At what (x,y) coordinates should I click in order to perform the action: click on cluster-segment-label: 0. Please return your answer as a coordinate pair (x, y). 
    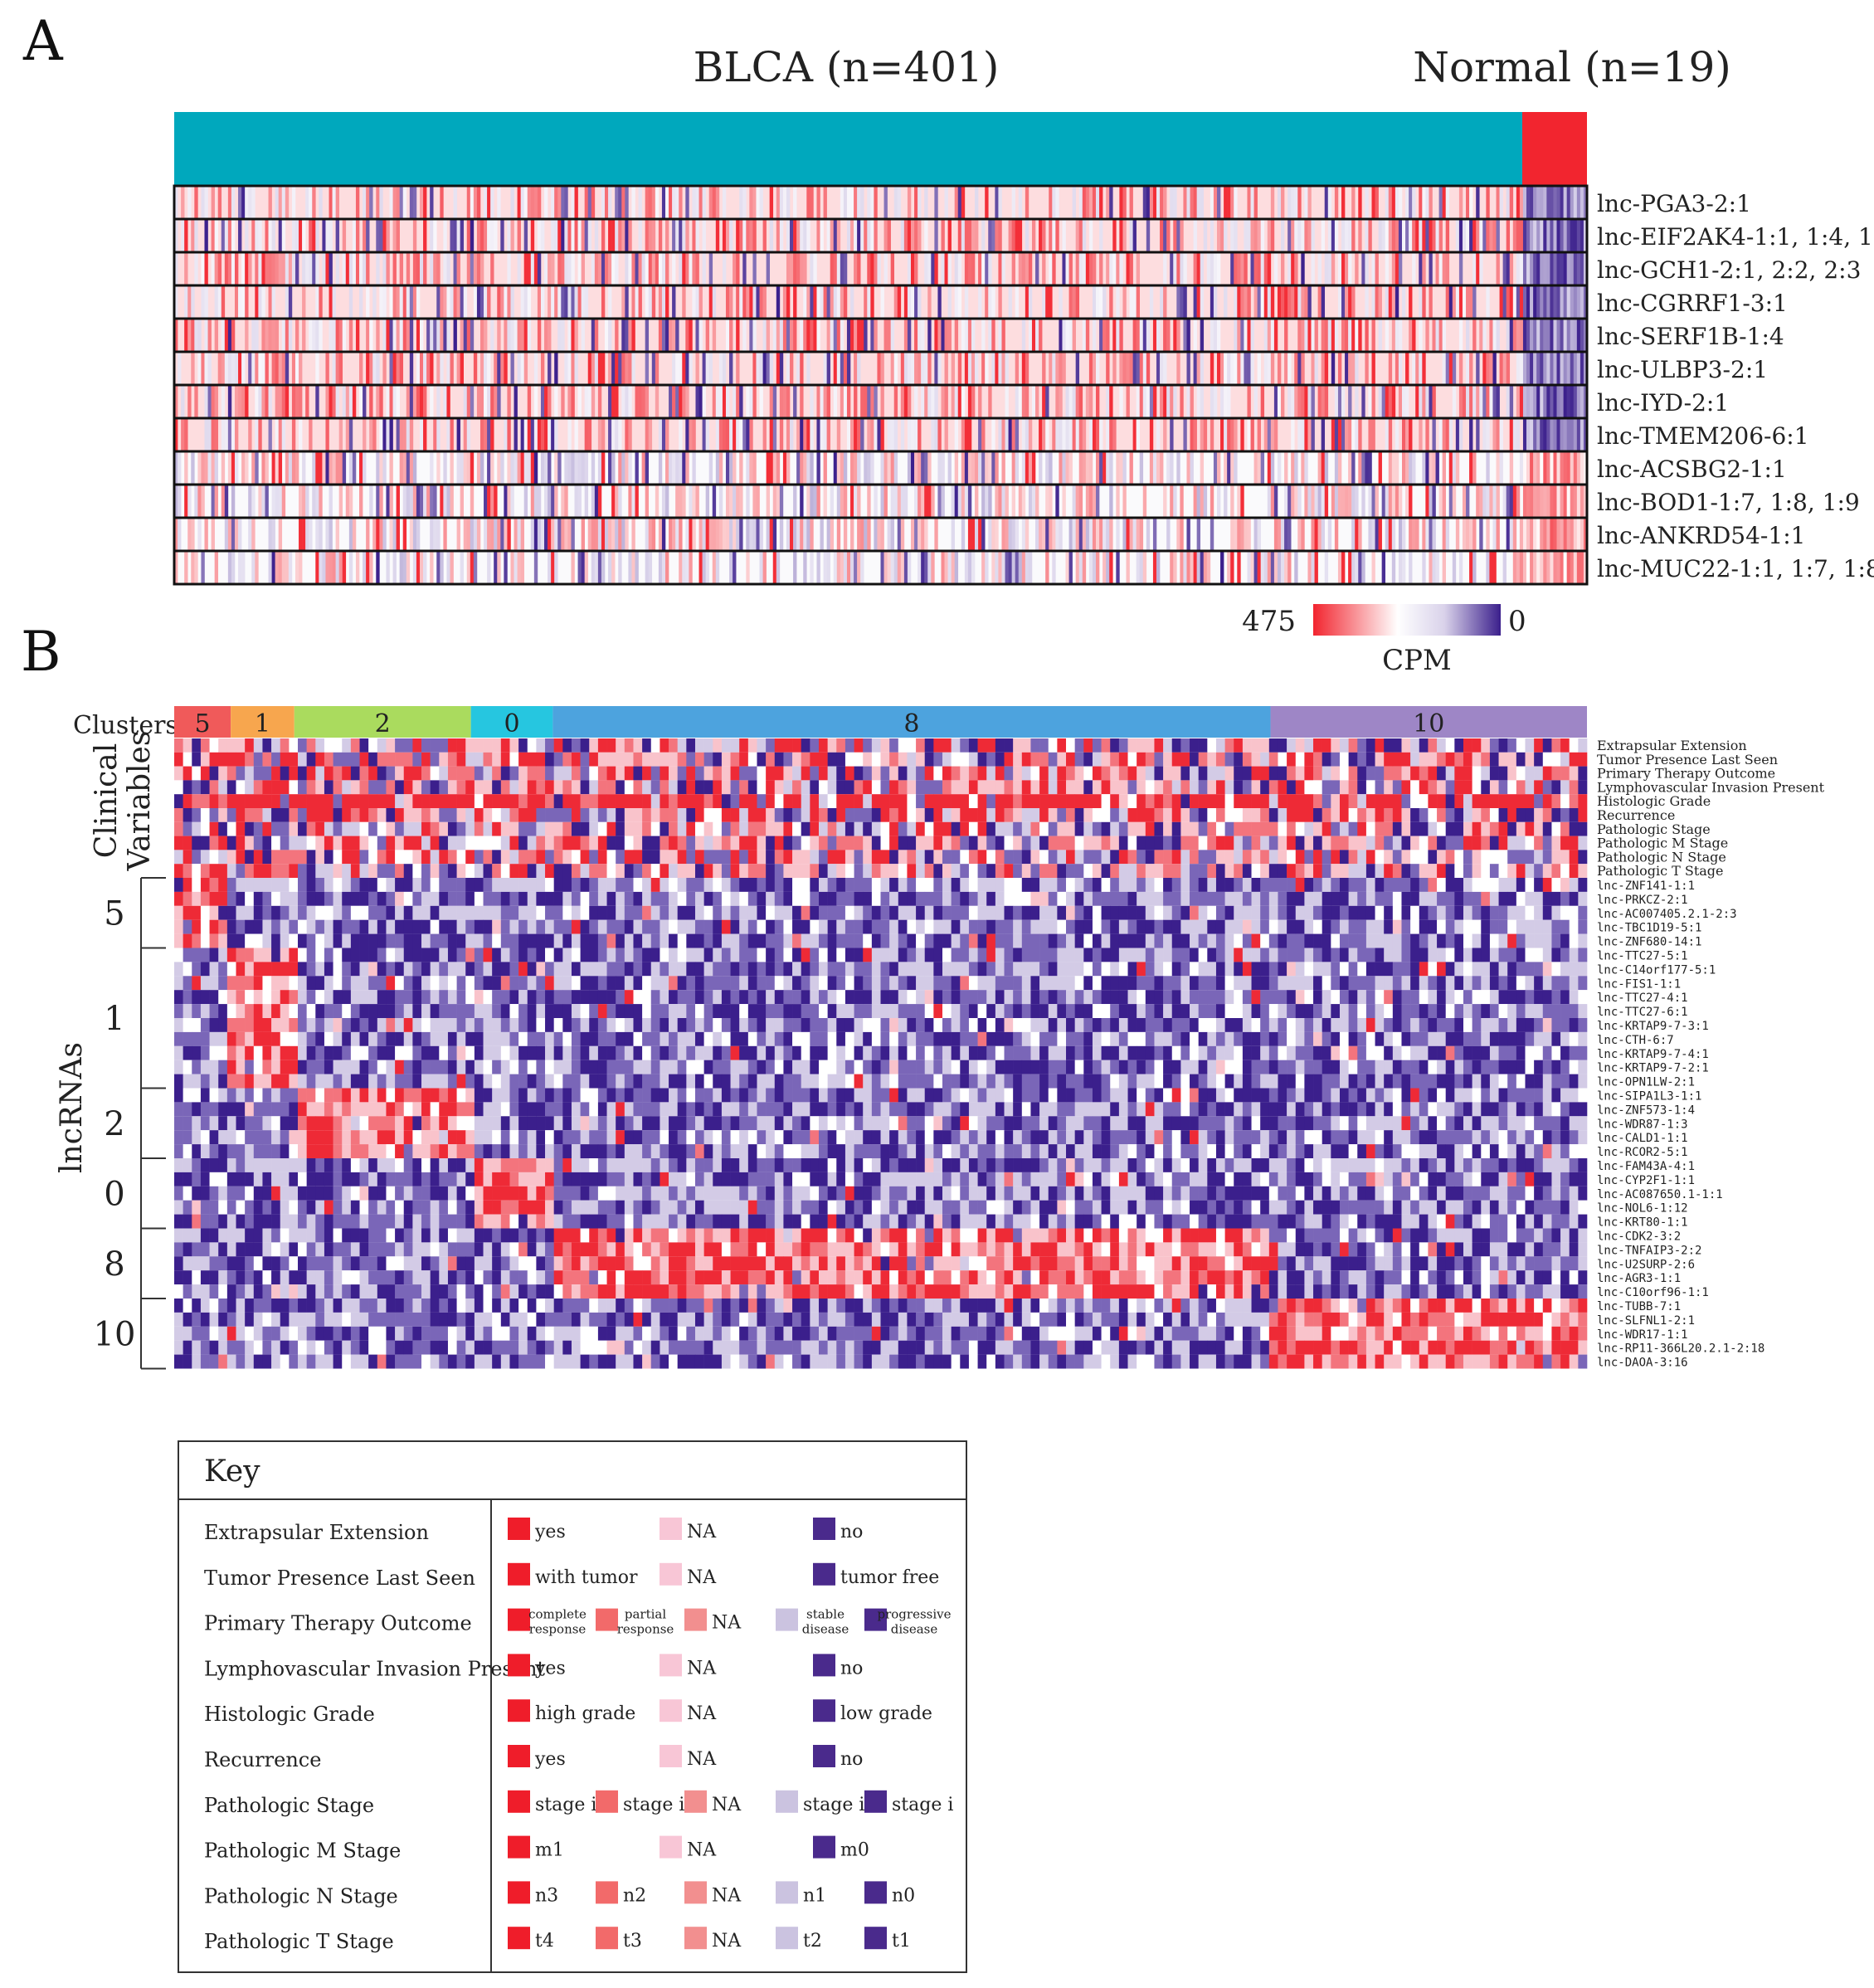
    Looking at the image, I should click on (511, 723).